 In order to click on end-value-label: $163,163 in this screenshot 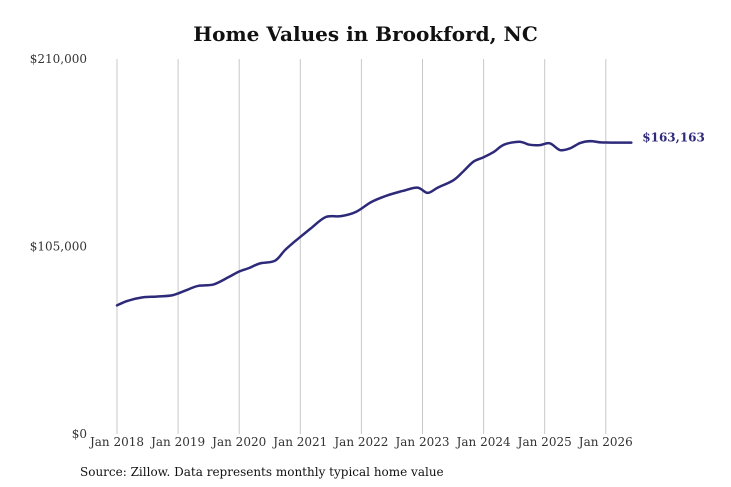, I will do `click(673, 138)`.